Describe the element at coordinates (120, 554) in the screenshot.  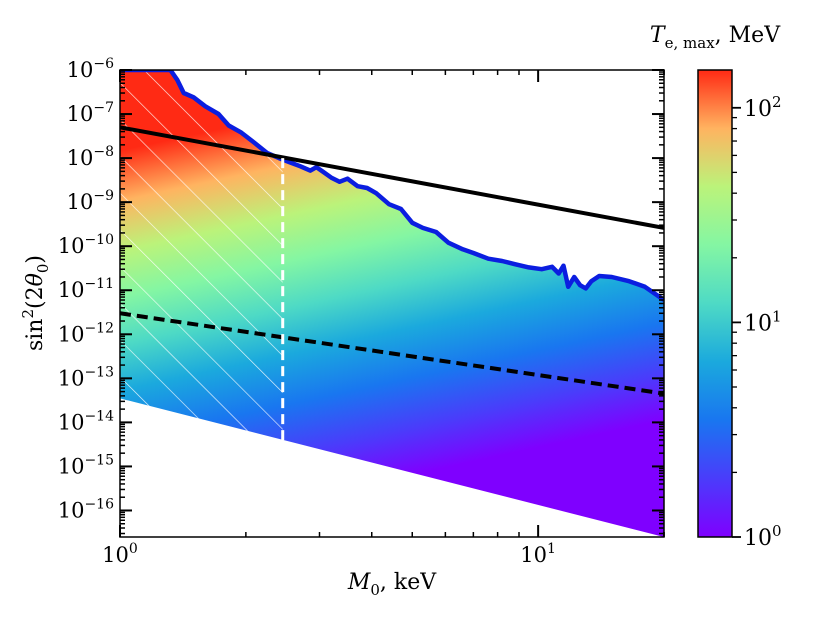
I see `x-tick-label: 100` at that location.